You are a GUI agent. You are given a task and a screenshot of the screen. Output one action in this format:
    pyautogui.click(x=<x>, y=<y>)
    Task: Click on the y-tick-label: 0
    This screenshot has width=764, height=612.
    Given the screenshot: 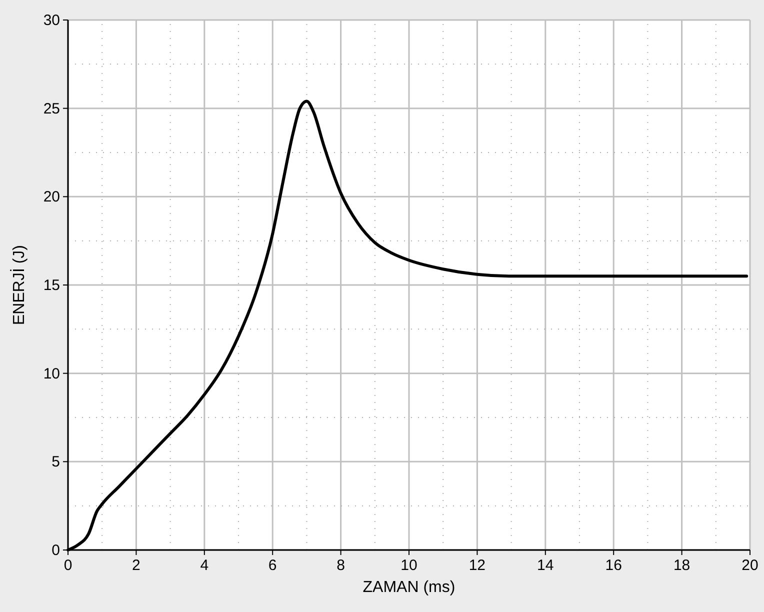 What is the action you would take?
    pyautogui.click(x=56, y=550)
    